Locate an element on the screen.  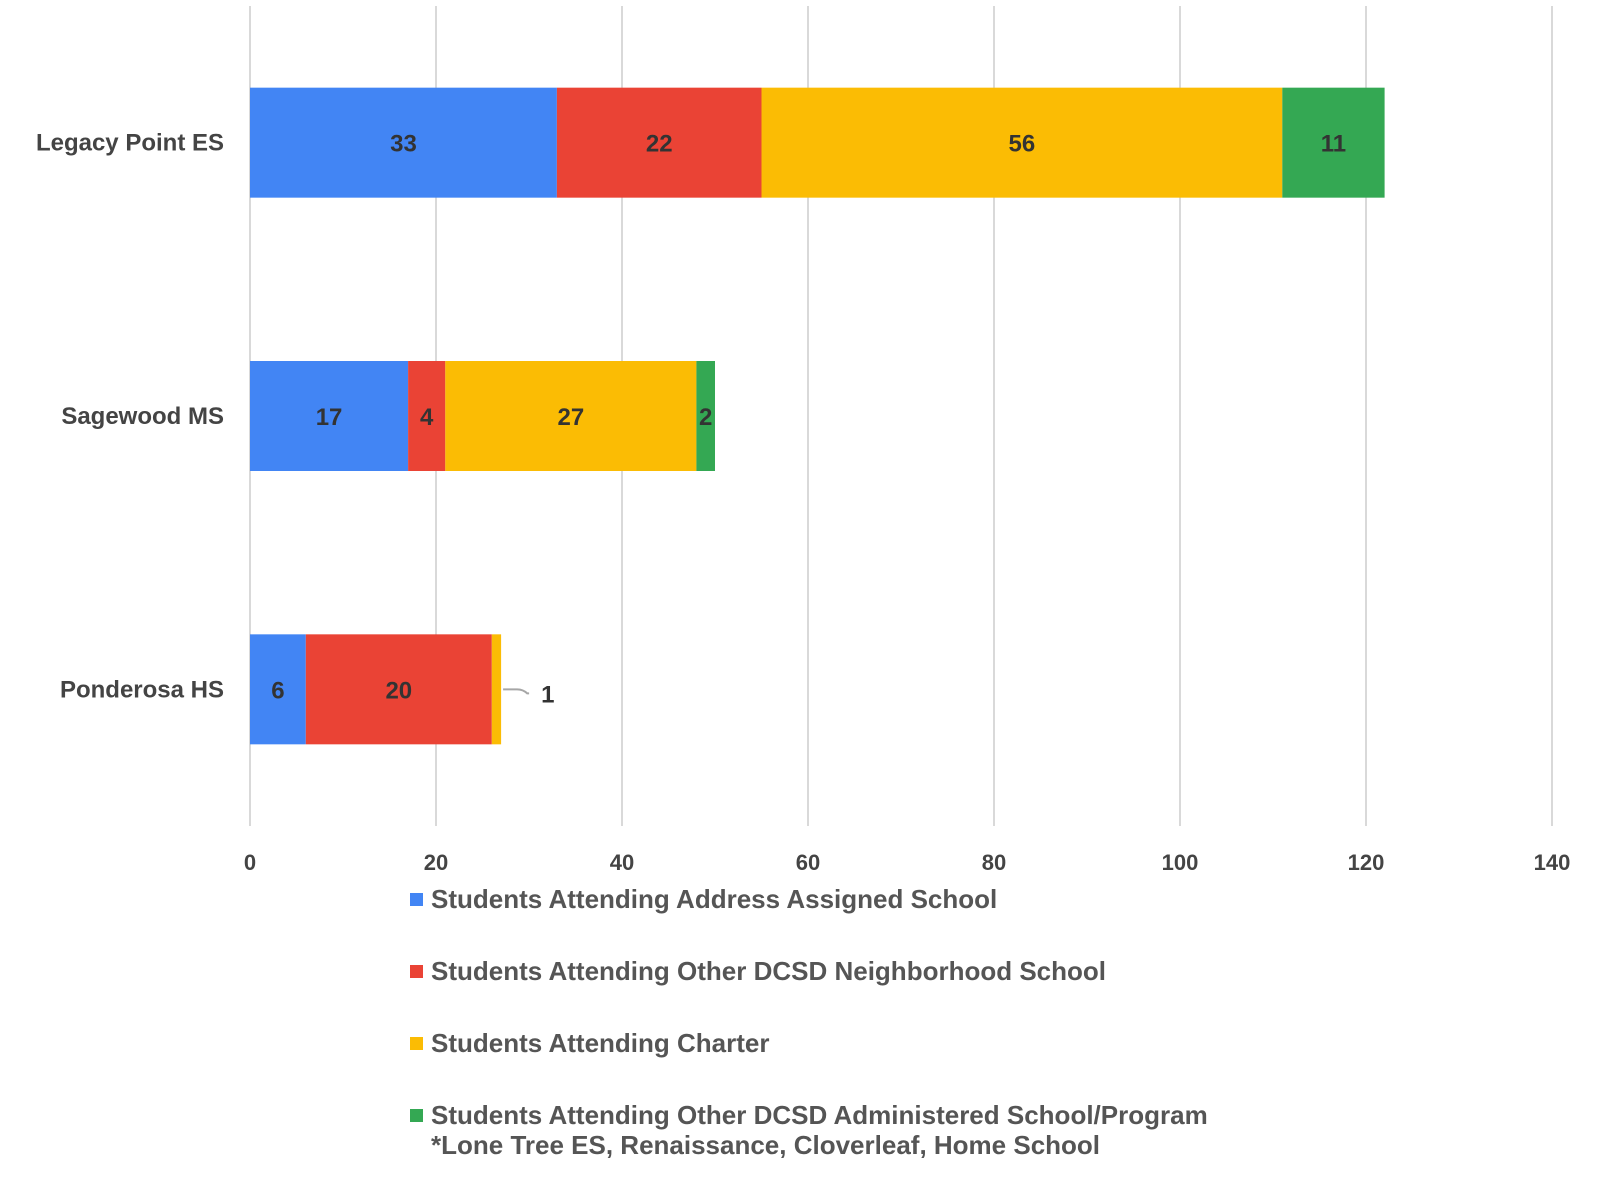
category-label: Ponderosa HS is located at coordinates (142, 689).